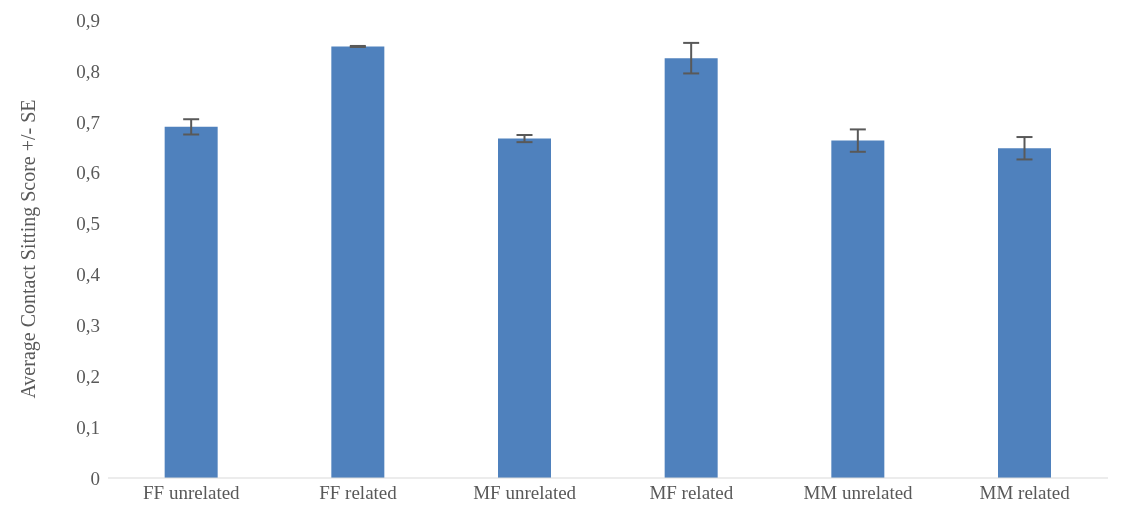 The height and width of the screenshot is (527, 1130). What do you see at coordinates (95, 478) in the screenshot?
I see `y-tick-label: 0` at bounding box center [95, 478].